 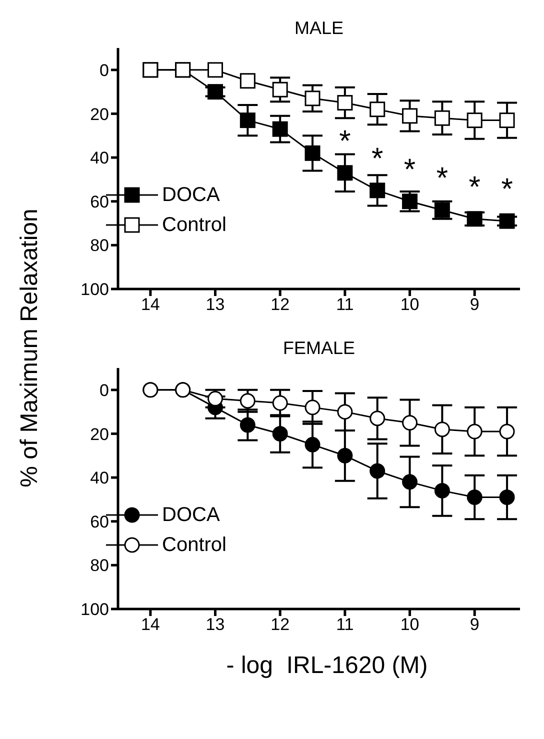 What do you see at coordinates (327, 666) in the screenshot?
I see `x-axis-title: - log IRL-1620 (M)` at bounding box center [327, 666].